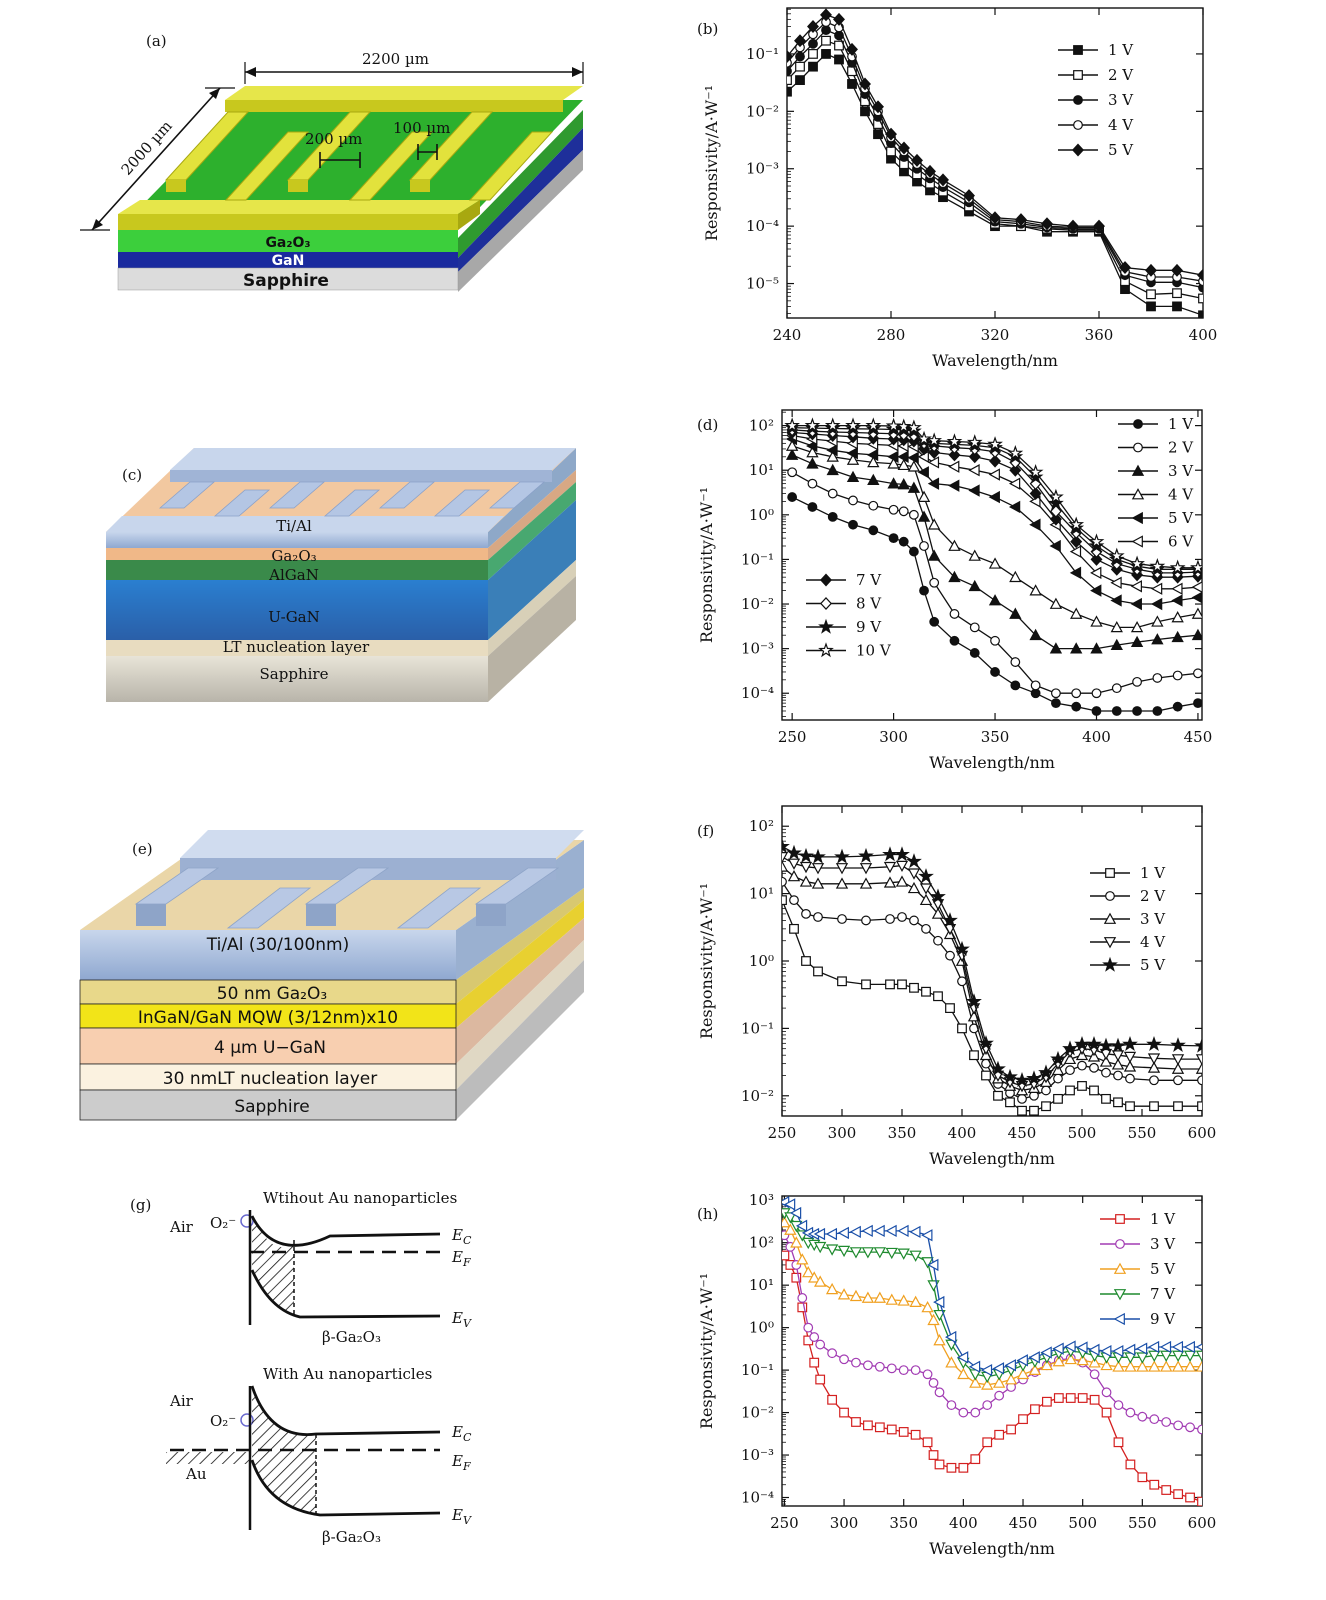 This screenshot has width=1326, height=1600. Describe the element at coordinates (705, 831) in the screenshot. I see `panel-label-f: (f)` at that location.